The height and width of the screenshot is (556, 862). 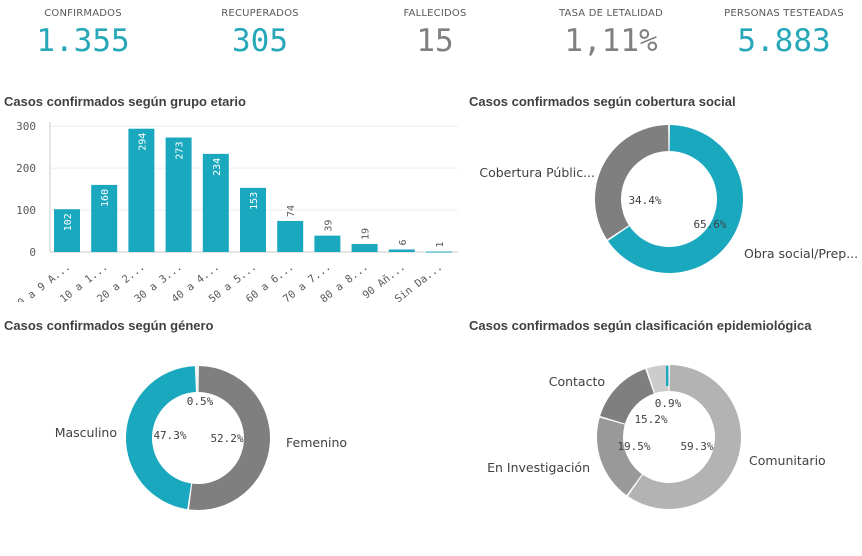 I want to click on bar-value-label: 19, so click(x=366, y=234).